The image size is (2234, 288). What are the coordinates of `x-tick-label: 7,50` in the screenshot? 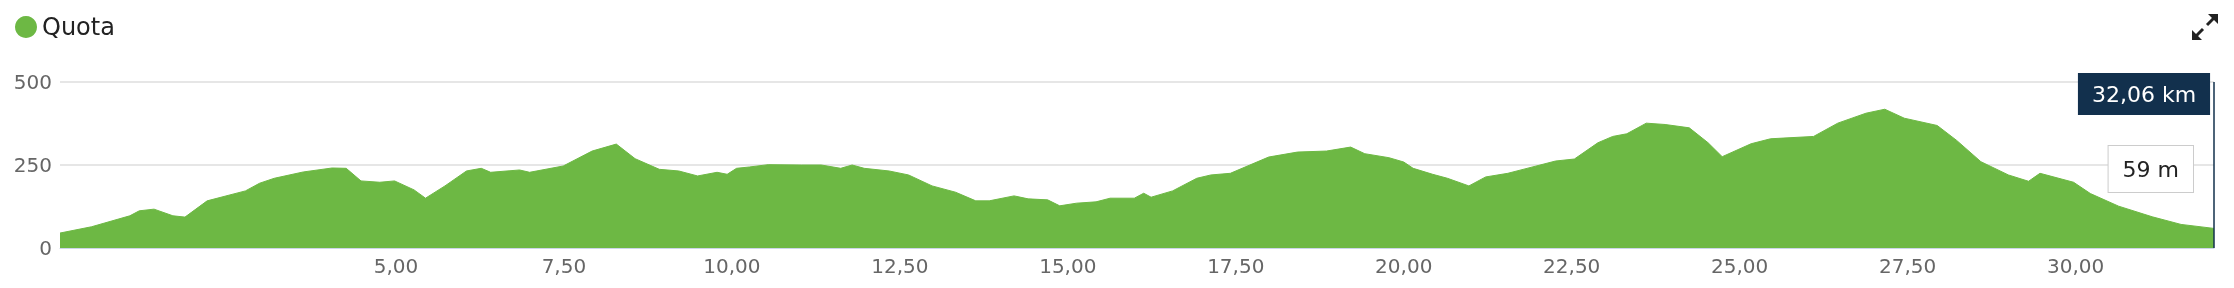 It's located at (564, 266).